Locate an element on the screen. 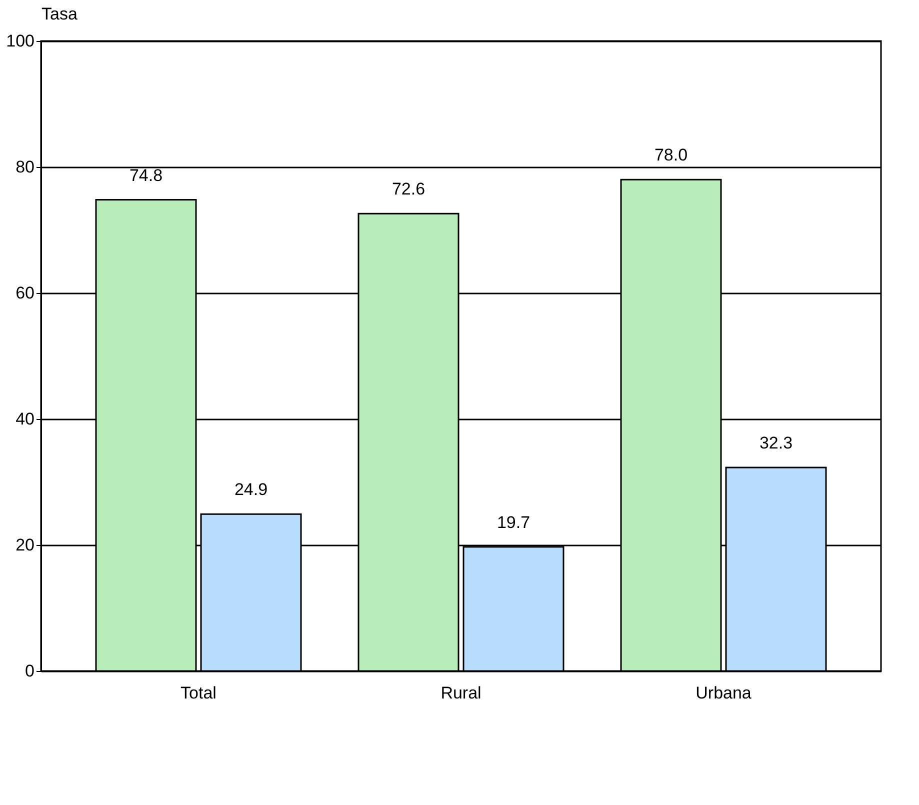 This screenshot has width=919, height=805. data-label: 19.7 is located at coordinates (513, 522).